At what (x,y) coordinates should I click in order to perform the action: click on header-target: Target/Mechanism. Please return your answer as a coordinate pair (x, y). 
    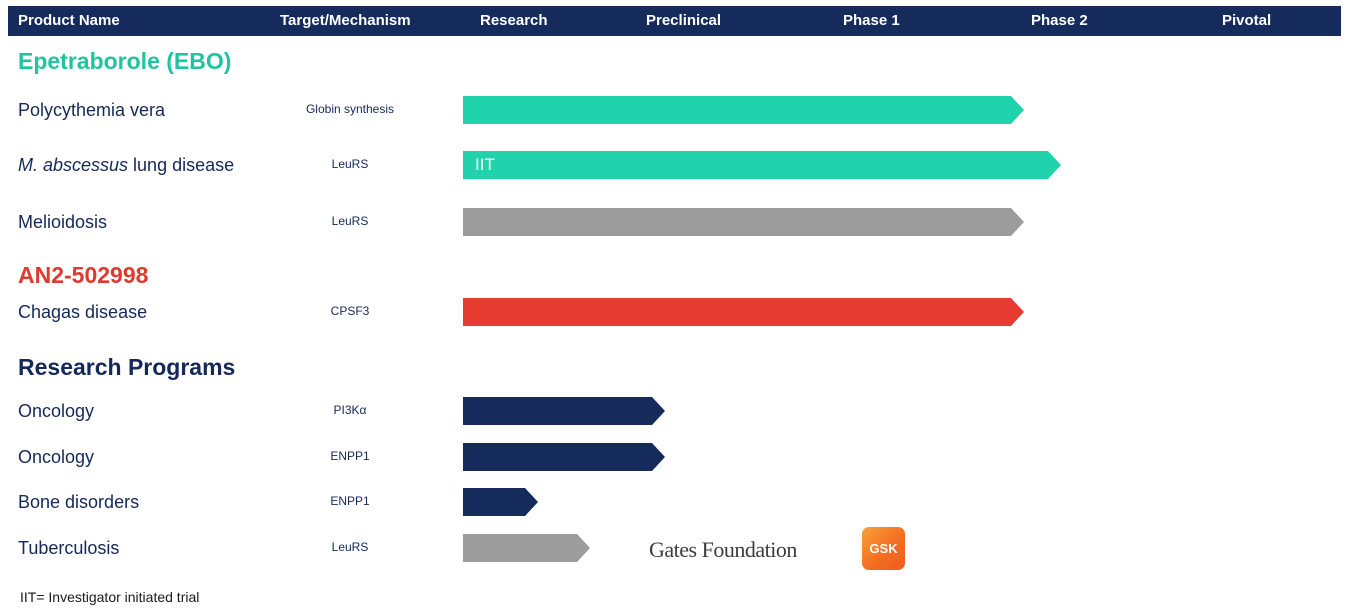
    Looking at the image, I should click on (345, 20).